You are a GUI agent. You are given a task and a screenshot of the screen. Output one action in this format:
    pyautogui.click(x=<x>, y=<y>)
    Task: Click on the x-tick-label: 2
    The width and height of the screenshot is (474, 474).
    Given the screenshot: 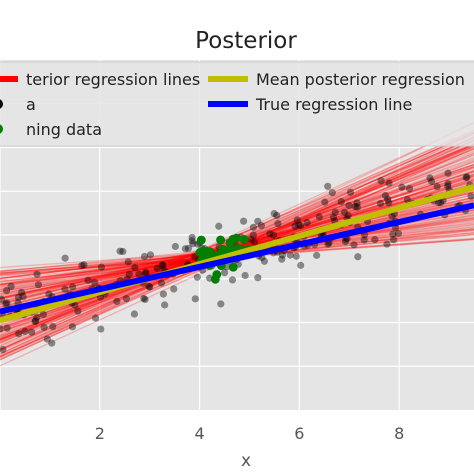 What is the action you would take?
    pyautogui.click(x=100, y=433)
    